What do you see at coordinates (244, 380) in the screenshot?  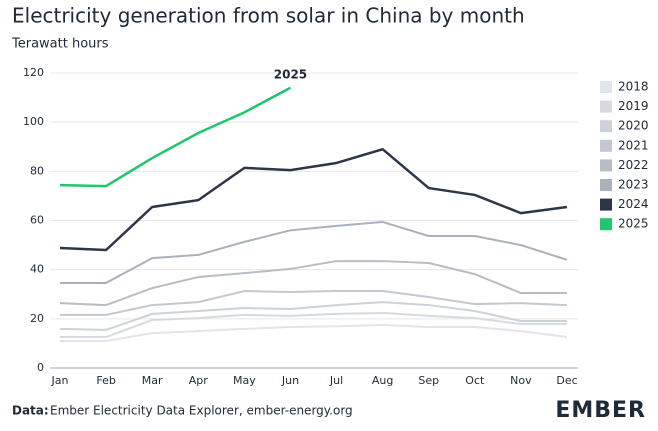 I see `x-tick-label: May` at bounding box center [244, 380].